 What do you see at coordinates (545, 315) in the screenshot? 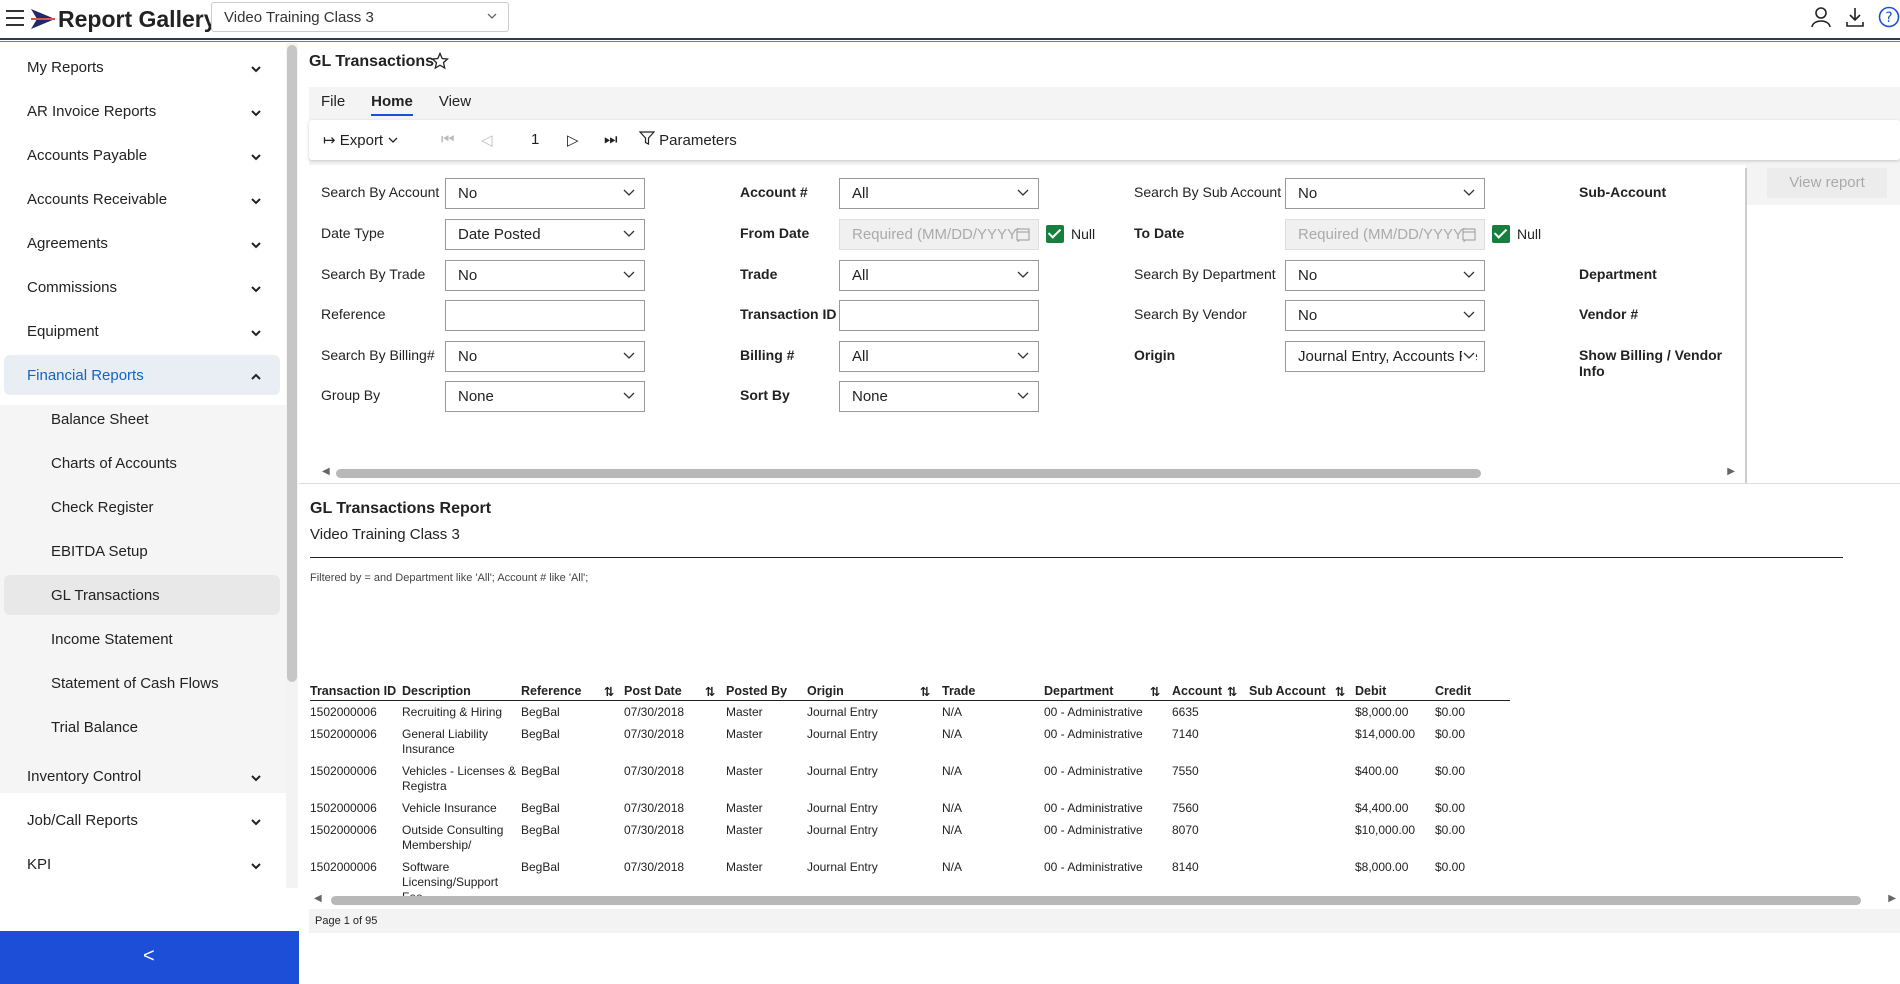
I see `reference-input` at bounding box center [545, 315].